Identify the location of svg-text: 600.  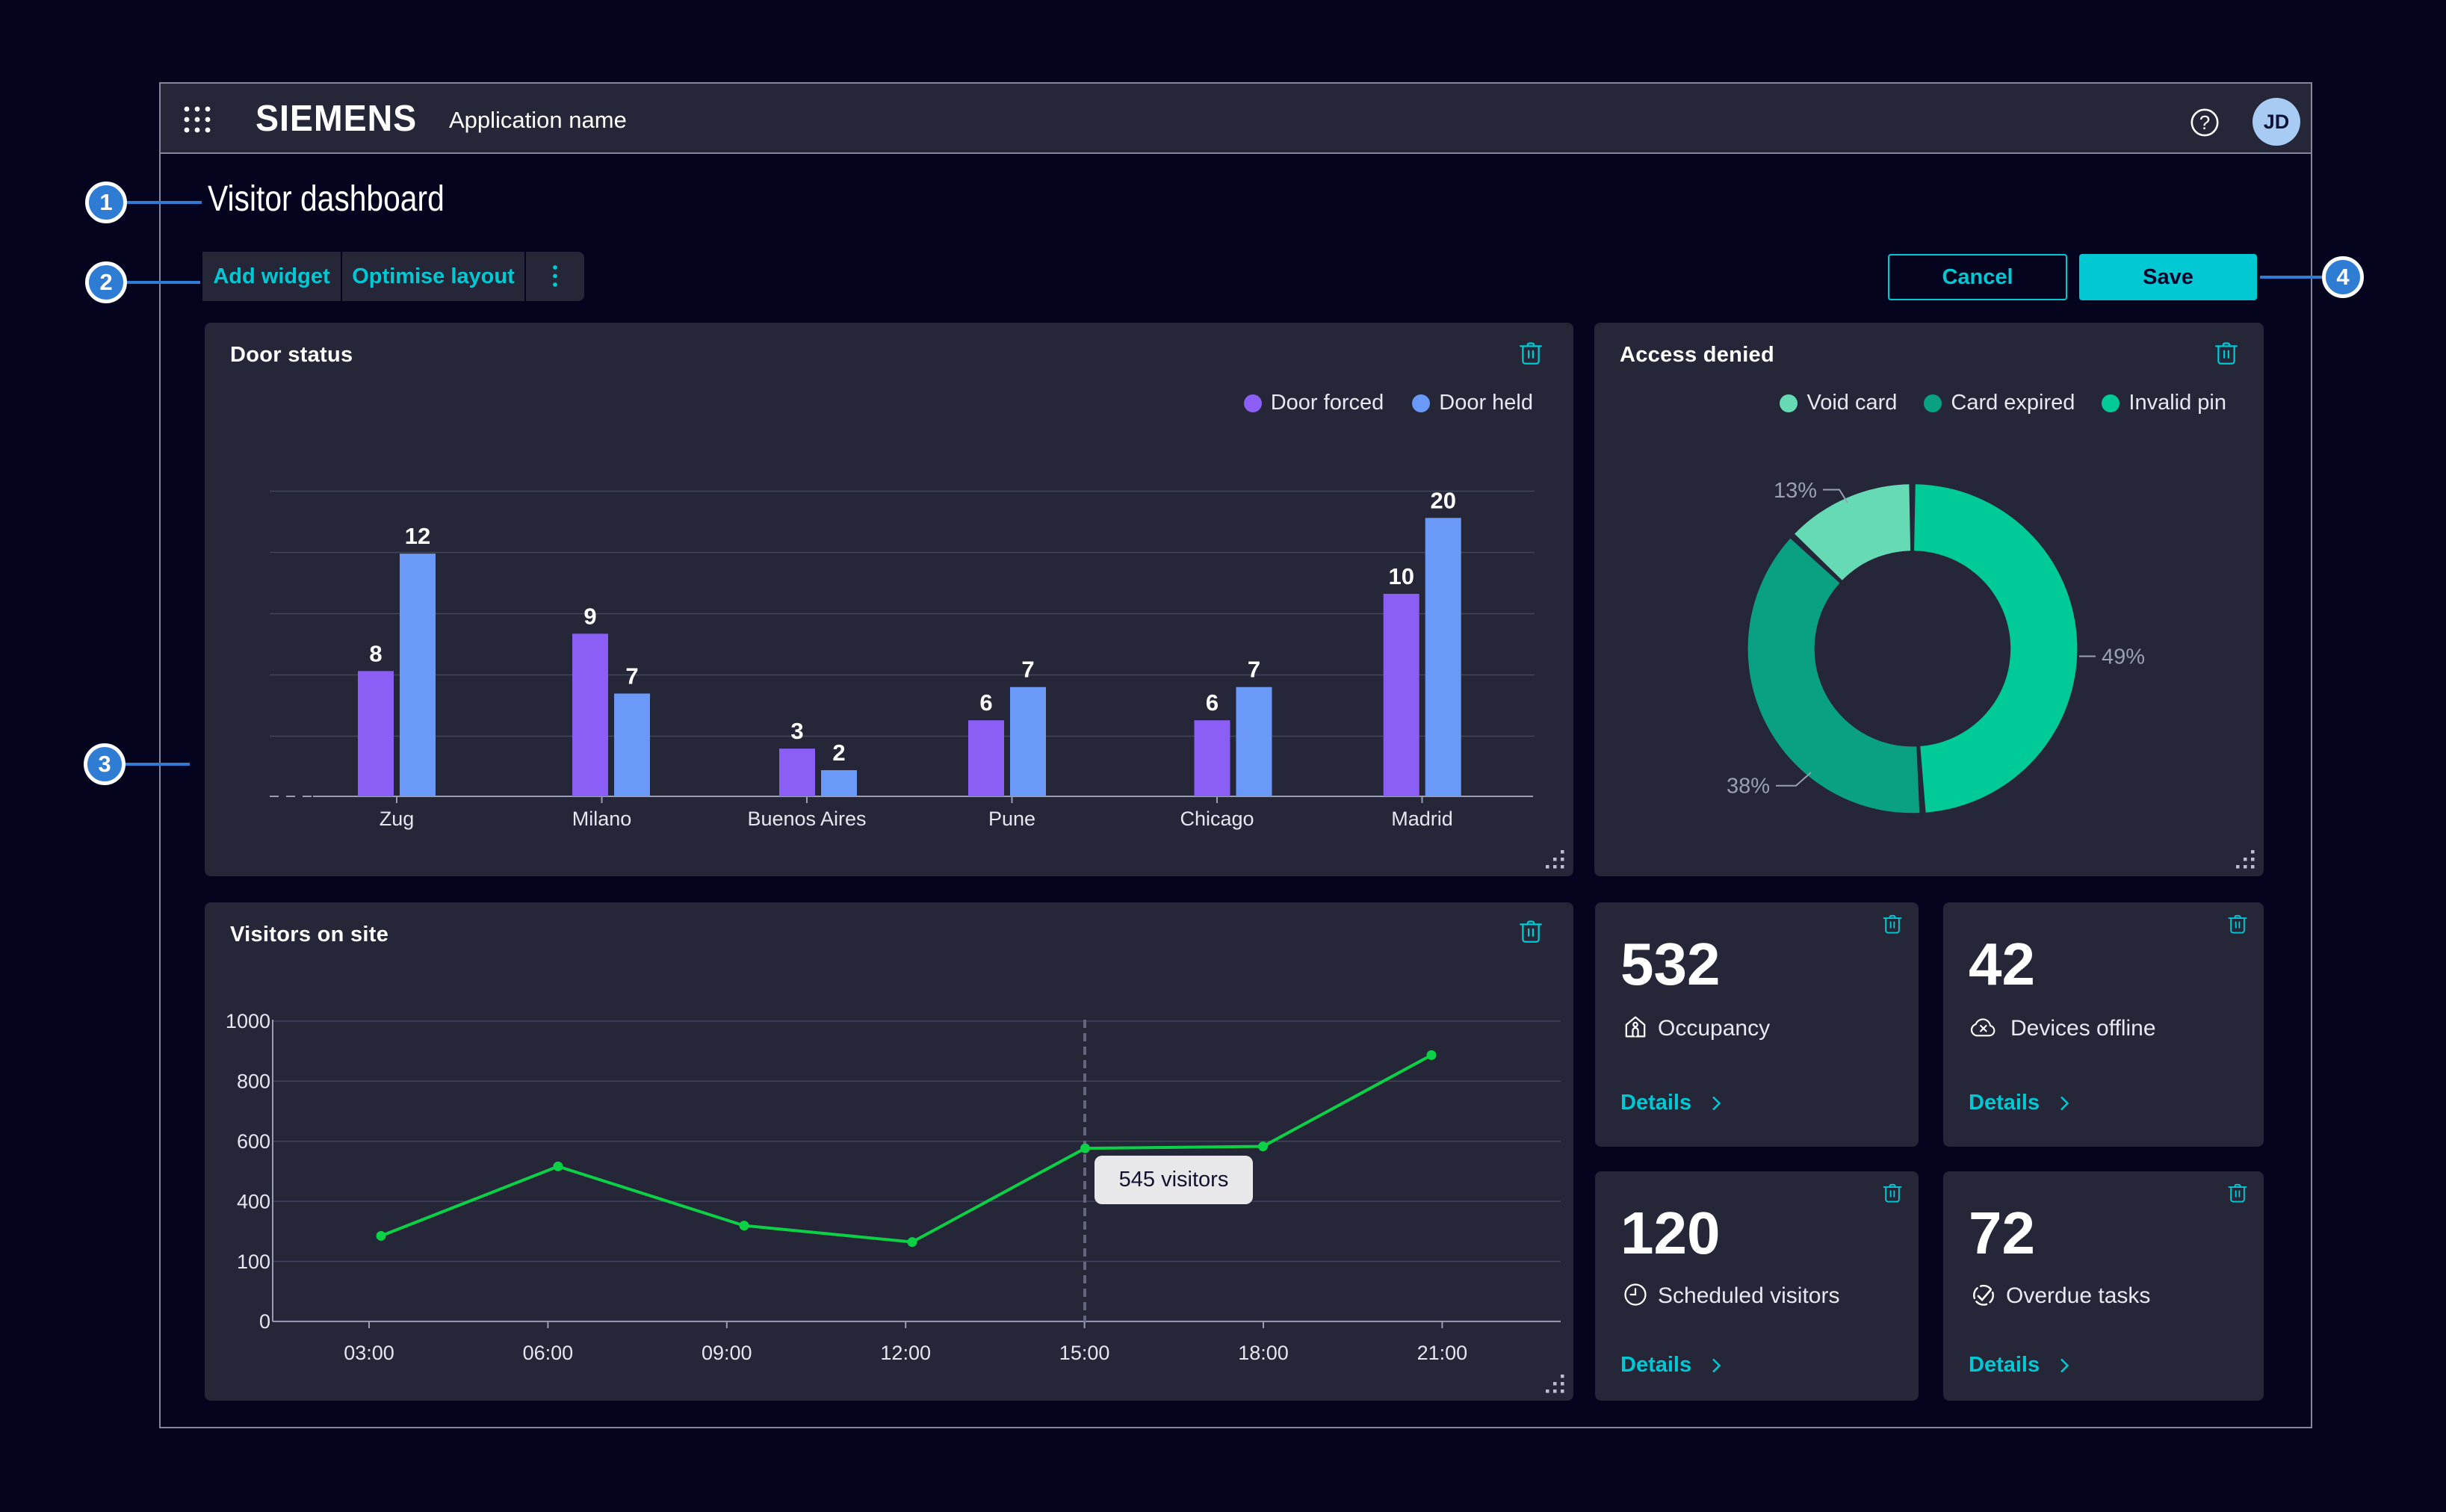
(254, 1141).